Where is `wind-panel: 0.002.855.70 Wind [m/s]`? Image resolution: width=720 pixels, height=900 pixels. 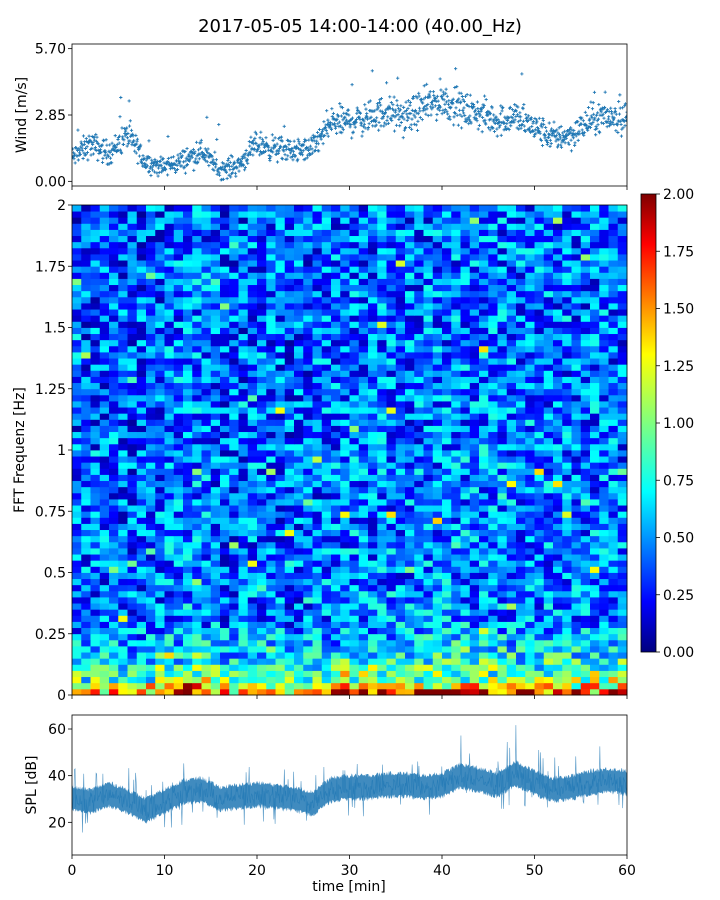
wind-panel: 0.002.855.70 Wind [m/s] is located at coordinates (321, 116).